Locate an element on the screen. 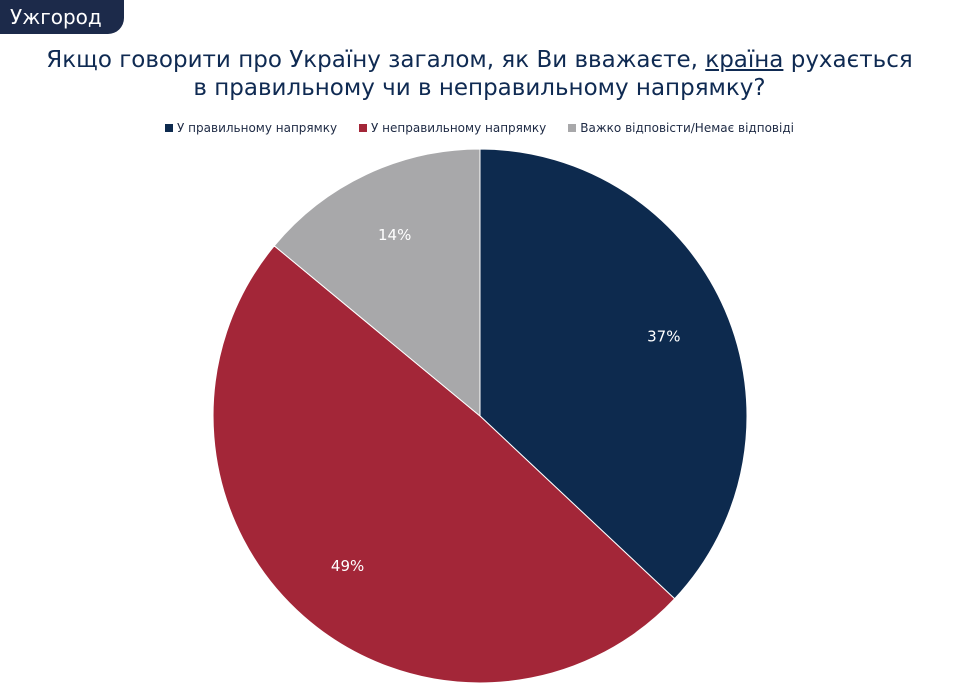  legend-item-right-direction: У правильному напрямку is located at coordinates (251, 128).